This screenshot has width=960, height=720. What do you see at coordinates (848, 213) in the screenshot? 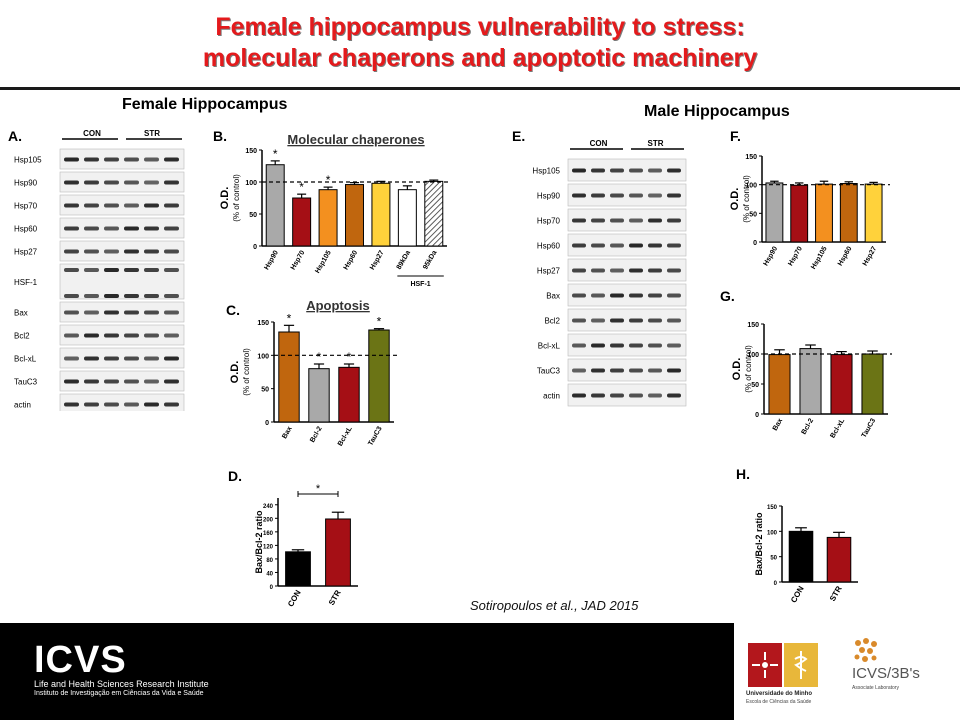
I see `bar-hsp60` at bounding box center [848, 213].